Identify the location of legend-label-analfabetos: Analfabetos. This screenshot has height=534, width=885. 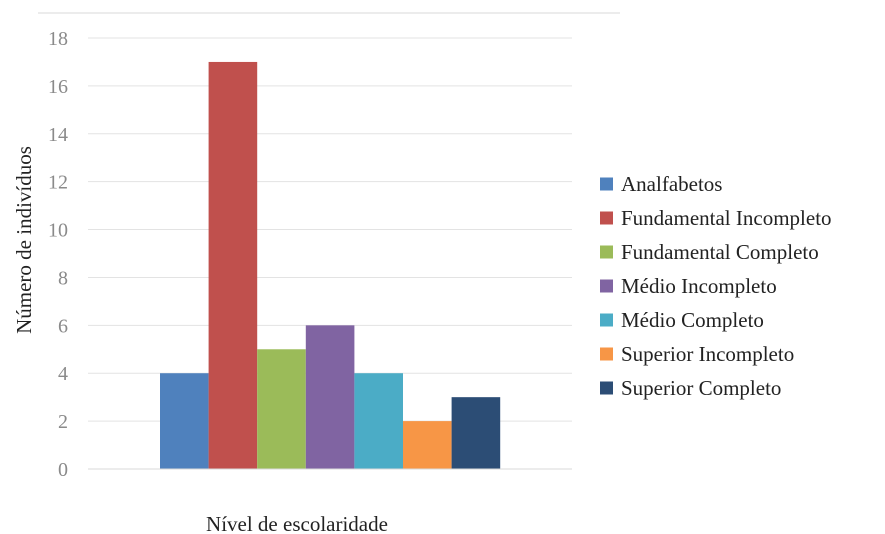
(671, 184).